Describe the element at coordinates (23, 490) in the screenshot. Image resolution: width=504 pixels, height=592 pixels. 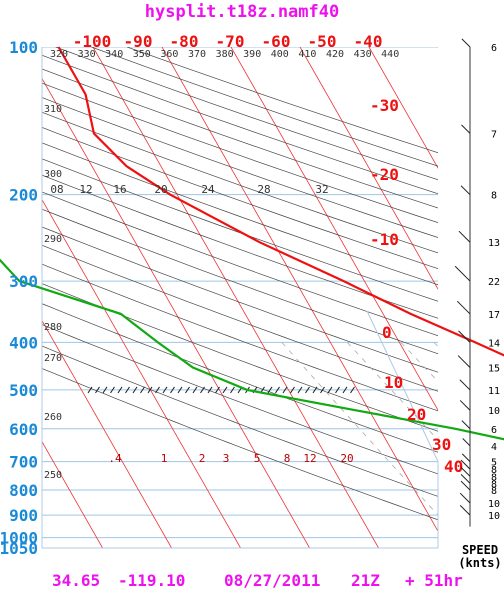
I see `pressure-label: 800` at that location.